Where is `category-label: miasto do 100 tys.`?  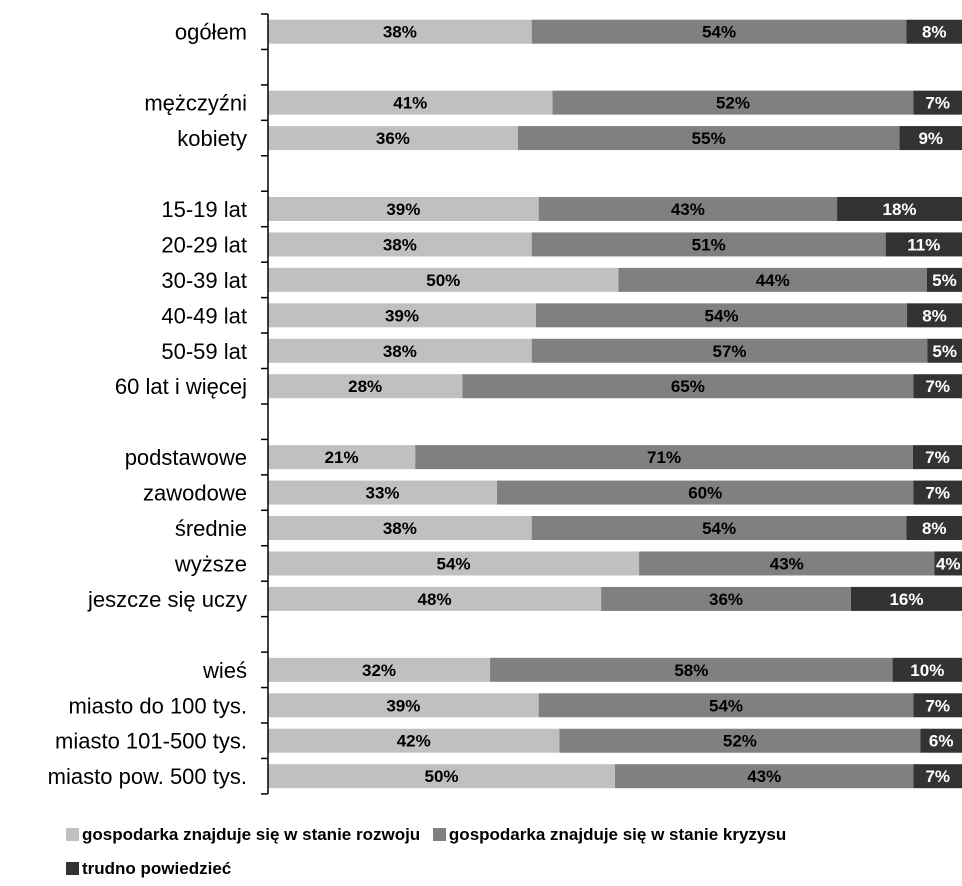
category-label: miasto do 100 tys. is located at coordinates (157, 705).